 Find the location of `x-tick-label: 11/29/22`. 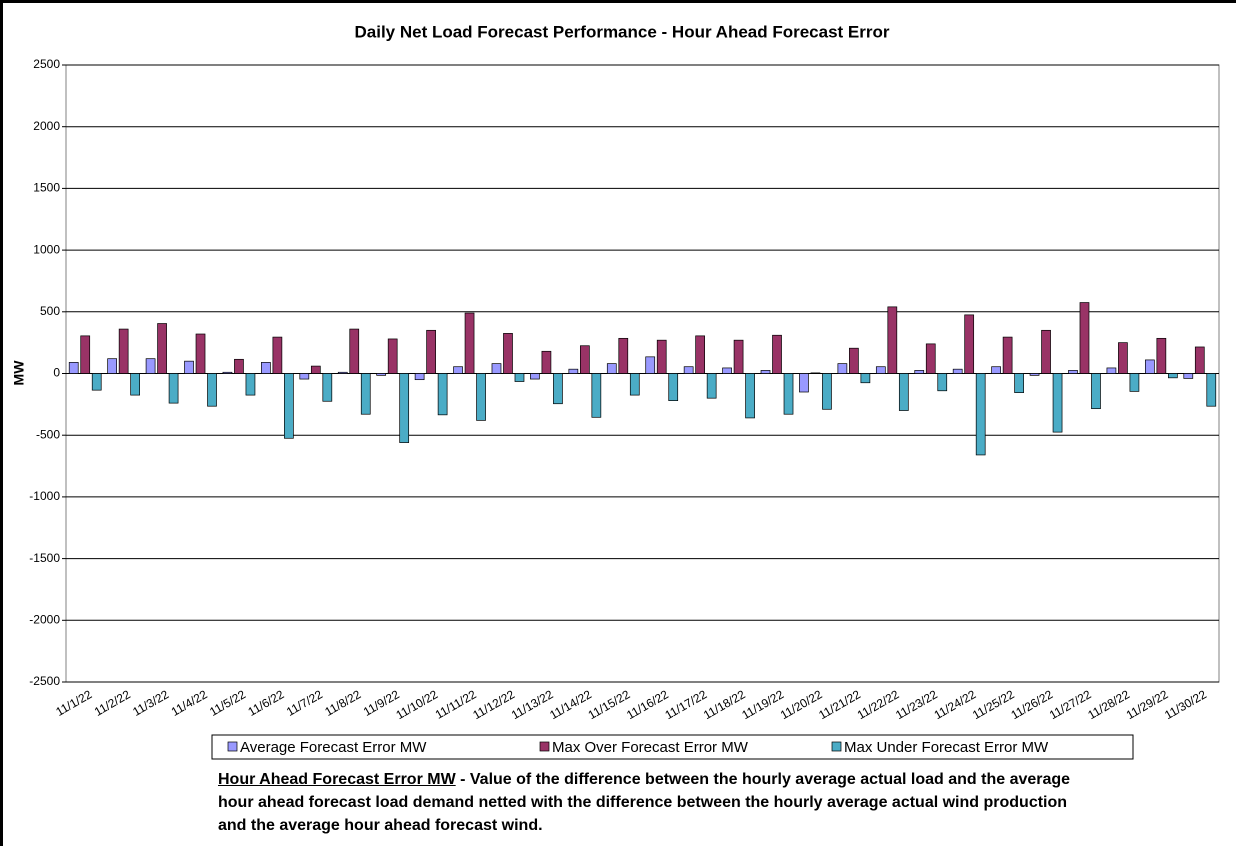

x-tick-label: 11/29/22 is located at coordinates (1147, 704).